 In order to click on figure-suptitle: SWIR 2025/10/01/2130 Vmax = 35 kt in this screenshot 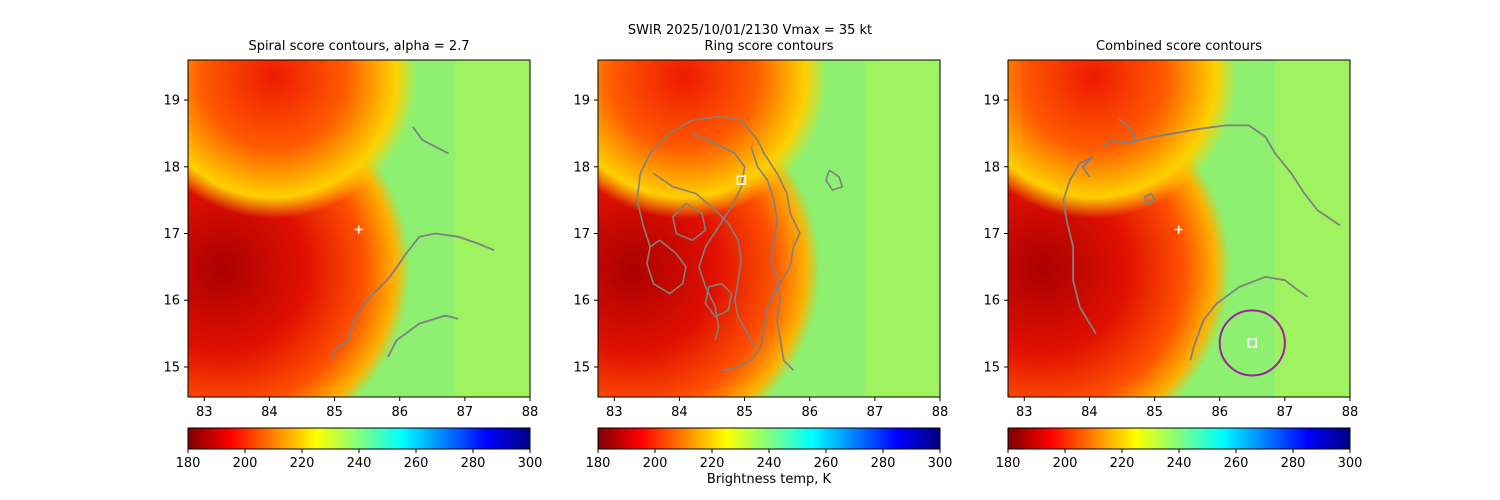, I will do `click(750, 30)`.